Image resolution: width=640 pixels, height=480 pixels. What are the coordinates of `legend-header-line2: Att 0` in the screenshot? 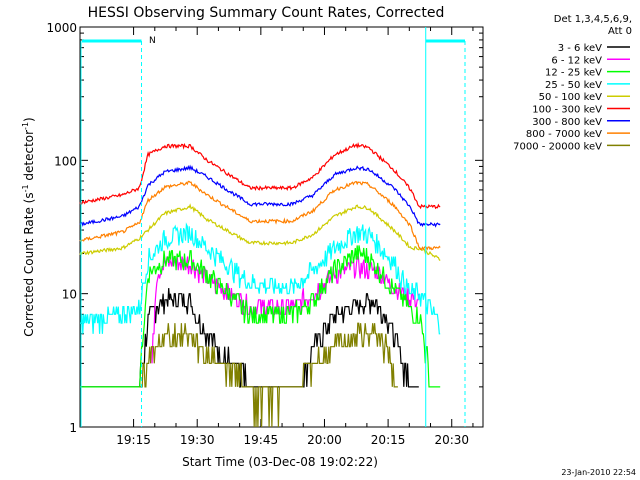 It's located at (620, 31).